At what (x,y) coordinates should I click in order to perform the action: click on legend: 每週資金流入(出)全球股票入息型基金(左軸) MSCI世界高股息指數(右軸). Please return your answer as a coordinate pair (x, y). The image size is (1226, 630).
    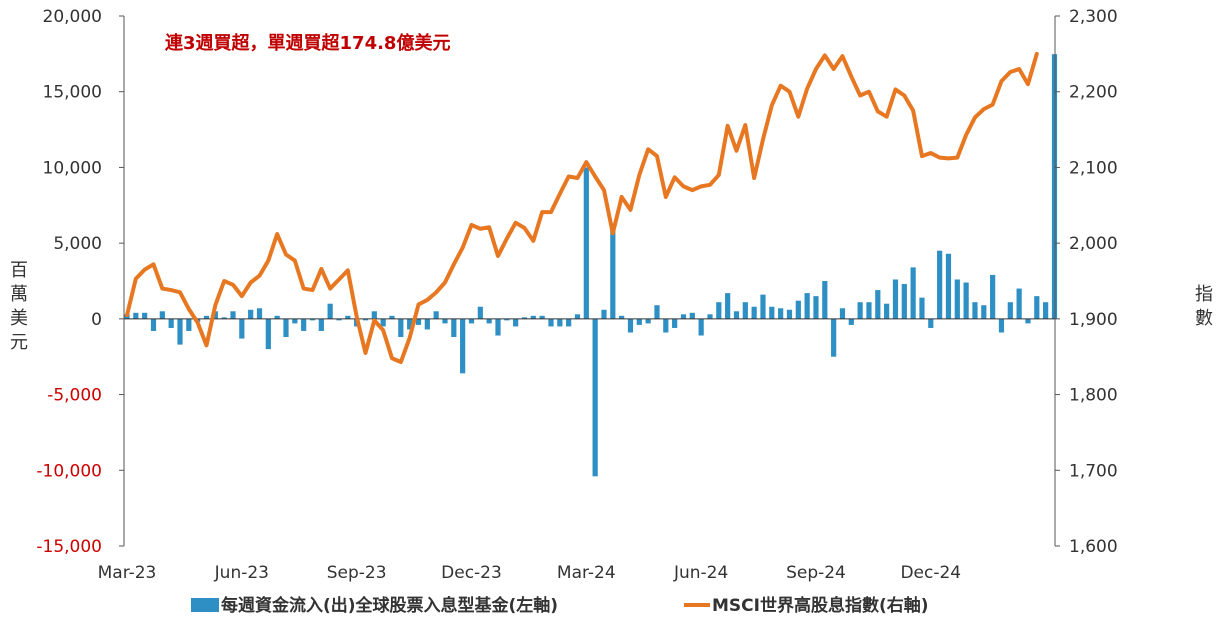
    Looking at the image, I should click on (560, 605).